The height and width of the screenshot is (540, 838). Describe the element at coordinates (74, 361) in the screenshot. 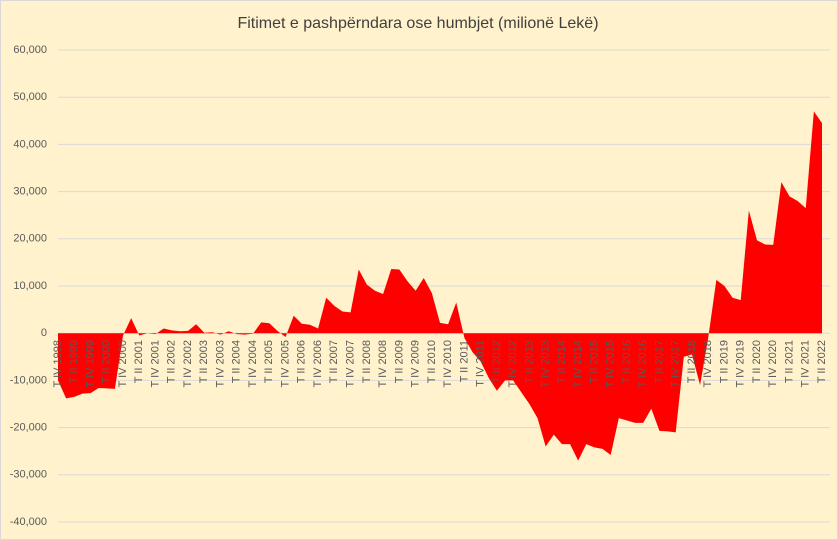

I see `x-tick-label: T II 1999` at that location.